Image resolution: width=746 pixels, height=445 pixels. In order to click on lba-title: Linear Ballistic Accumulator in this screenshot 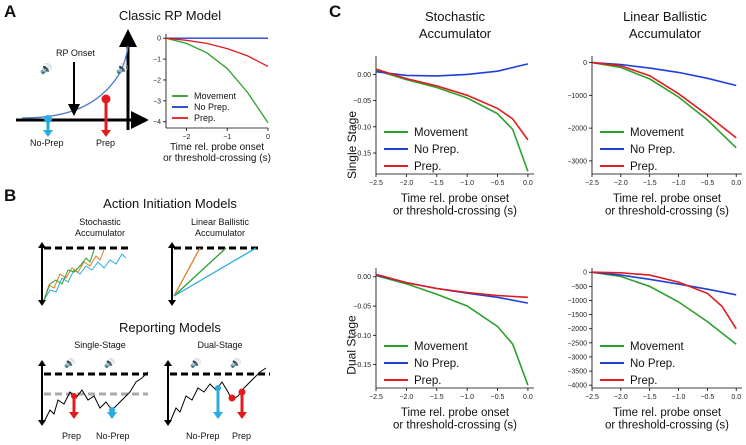, I will do `click(220, 228)`.